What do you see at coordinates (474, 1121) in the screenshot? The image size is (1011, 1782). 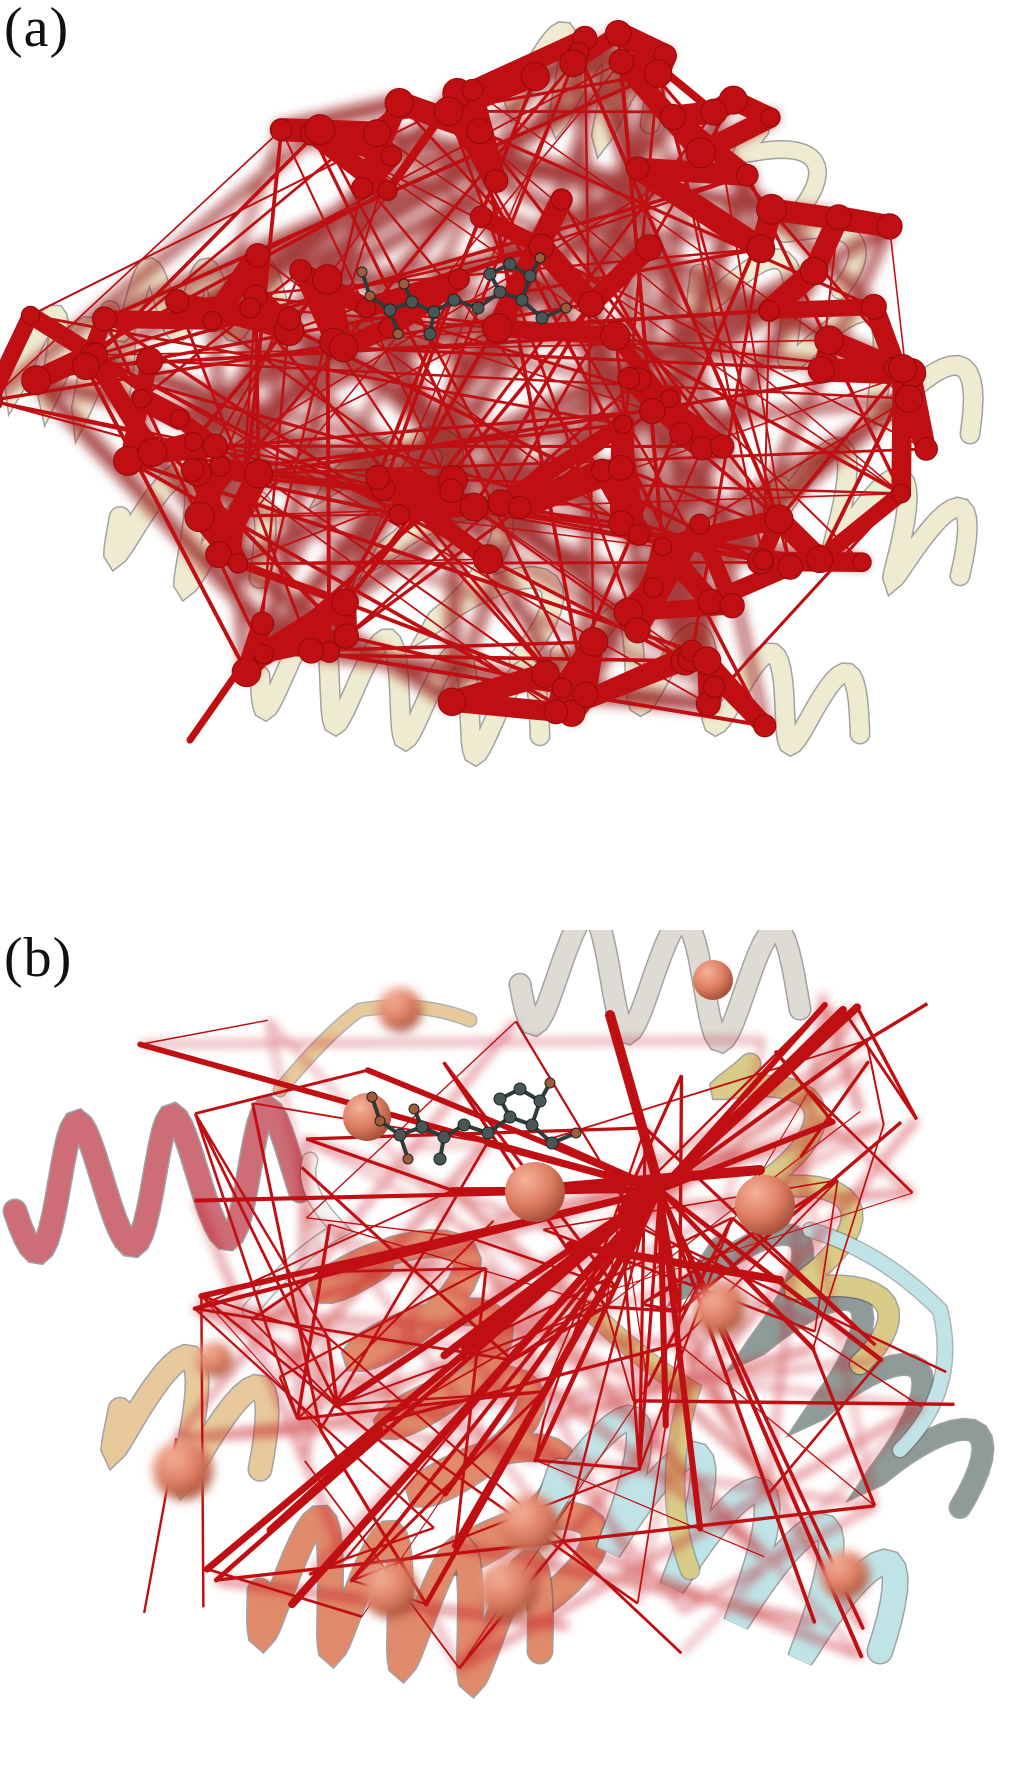 I see `ligand-molecule-b` at bounding box center [474, 1121].